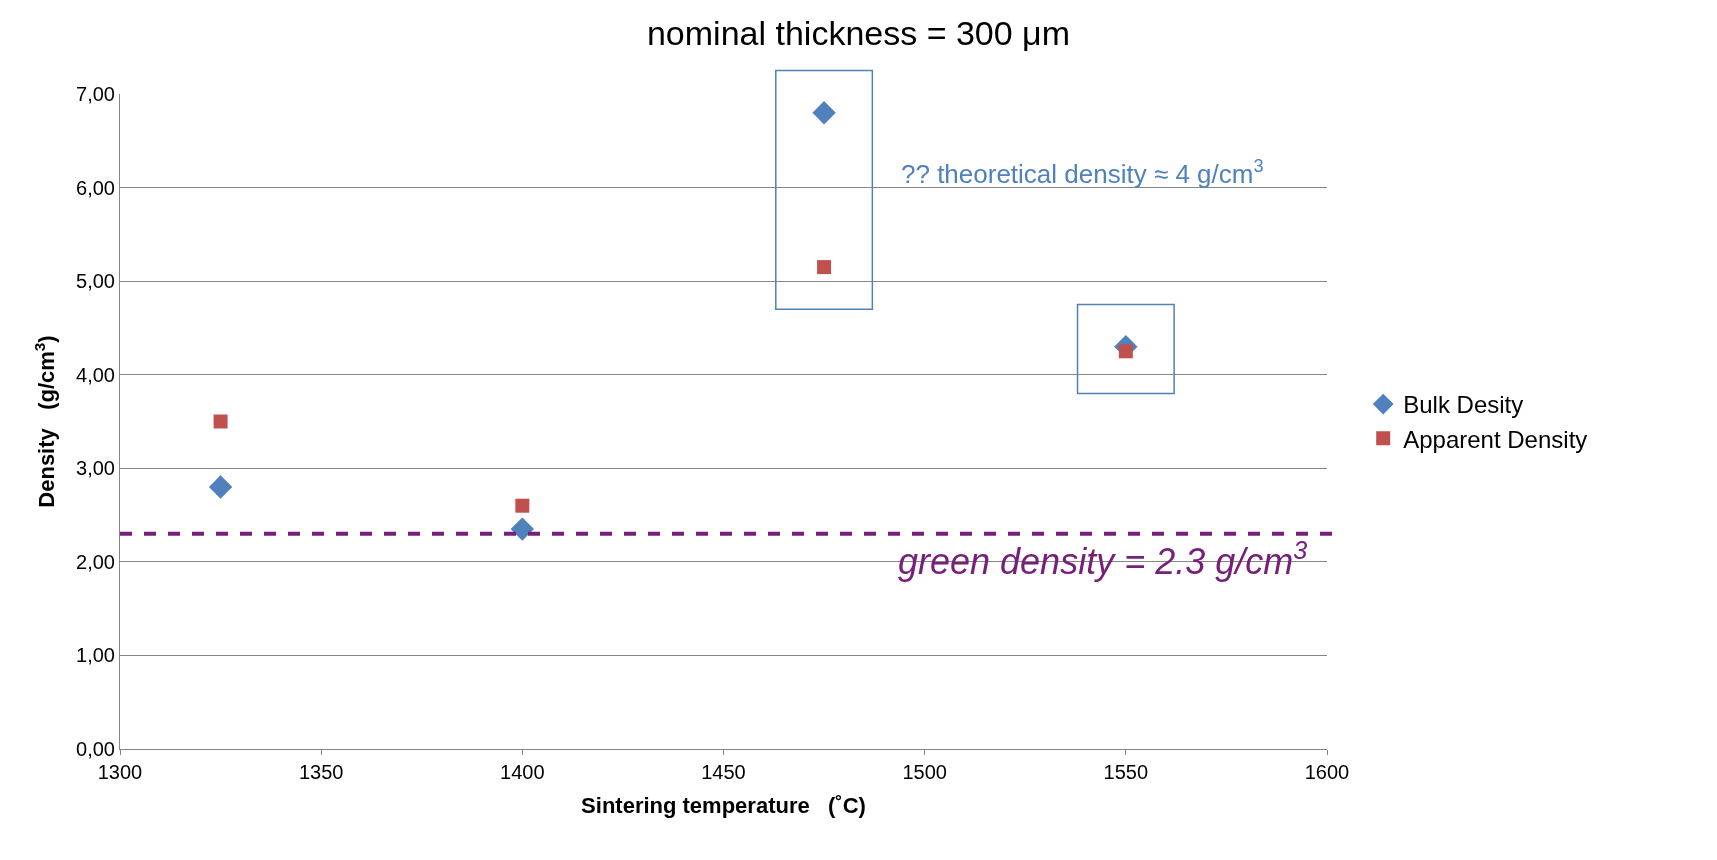 This screenshot has width=1717, height=860. I want to click on y-tick-label: 0,00, so click(95, 749).